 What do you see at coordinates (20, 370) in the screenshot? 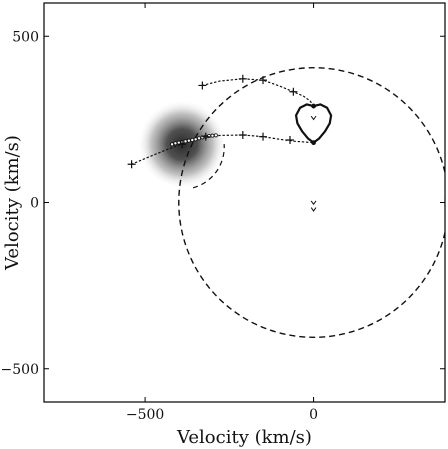
I see `y-tick-label-0: −500` at bounding box center [20, 370].